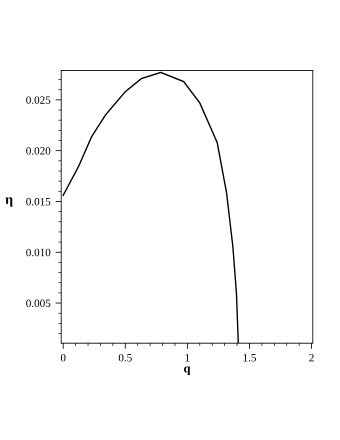  Describe the element at coordinates (311, 358) in the screenshot. I see `x-tick-label: 2` at that location.